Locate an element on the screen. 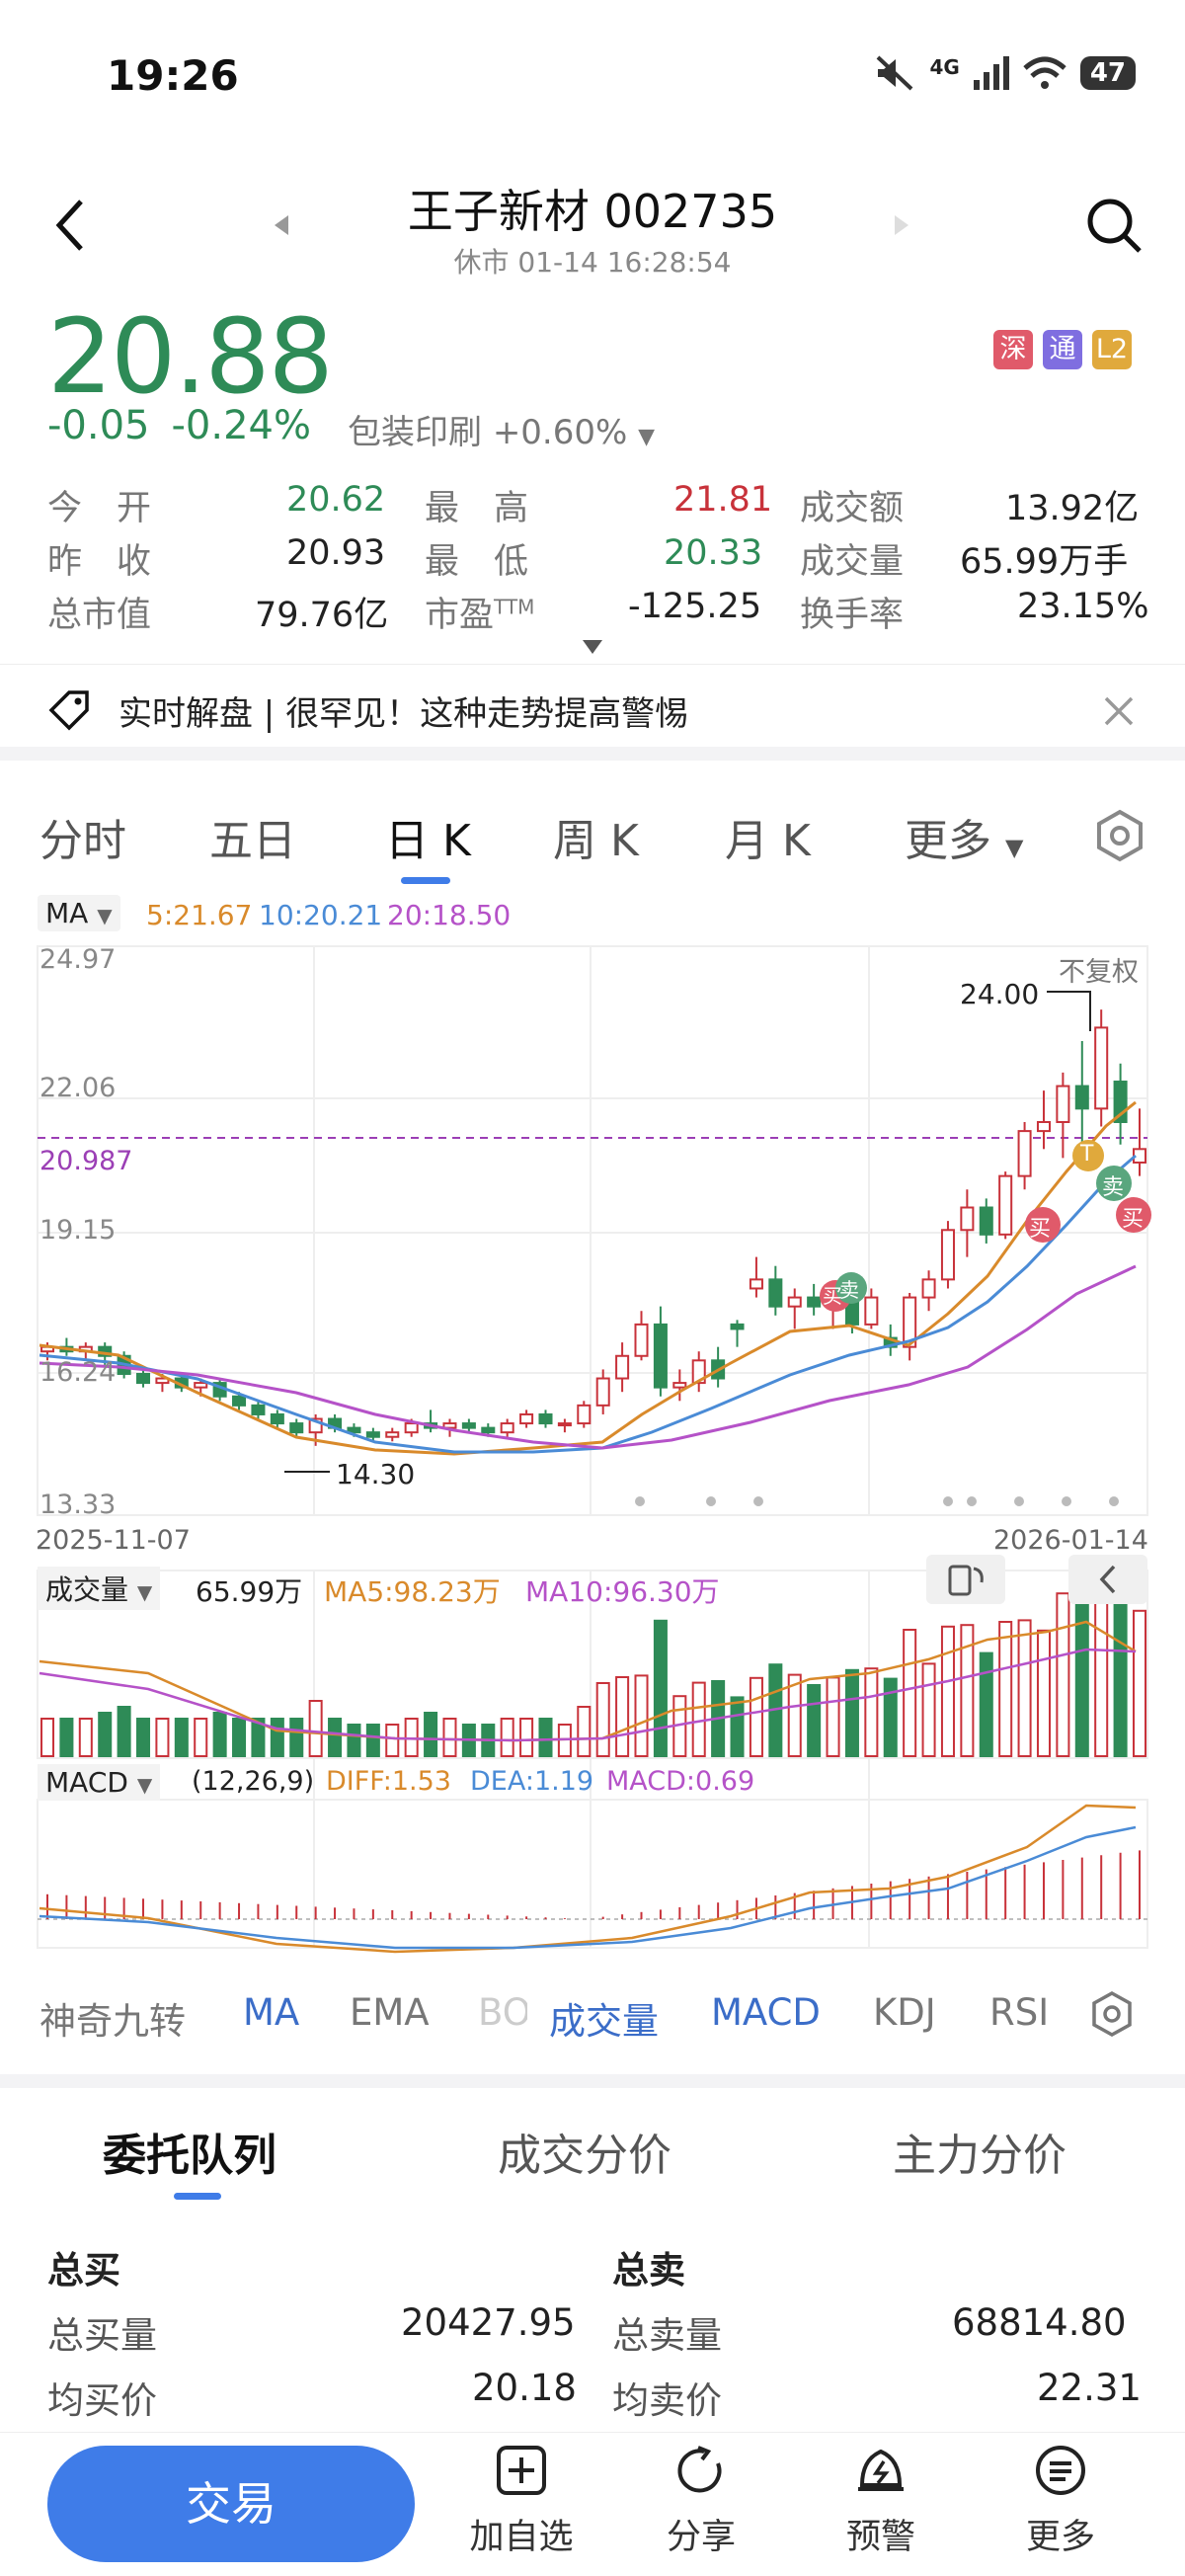 The height and width of the screenshot is (2576, 1185). ind-volume: 成交量 is located at coordinates (604, 2021).